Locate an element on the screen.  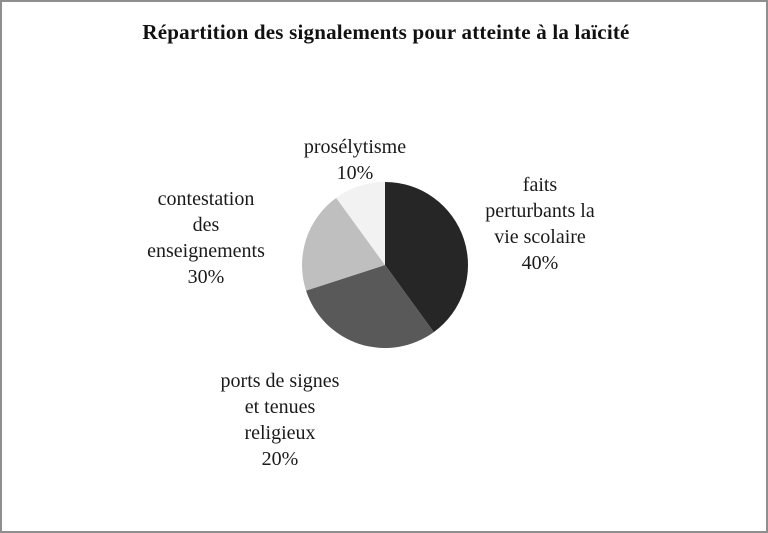
pie-slice-faits-perturbants is located at coordinates (427, 257).